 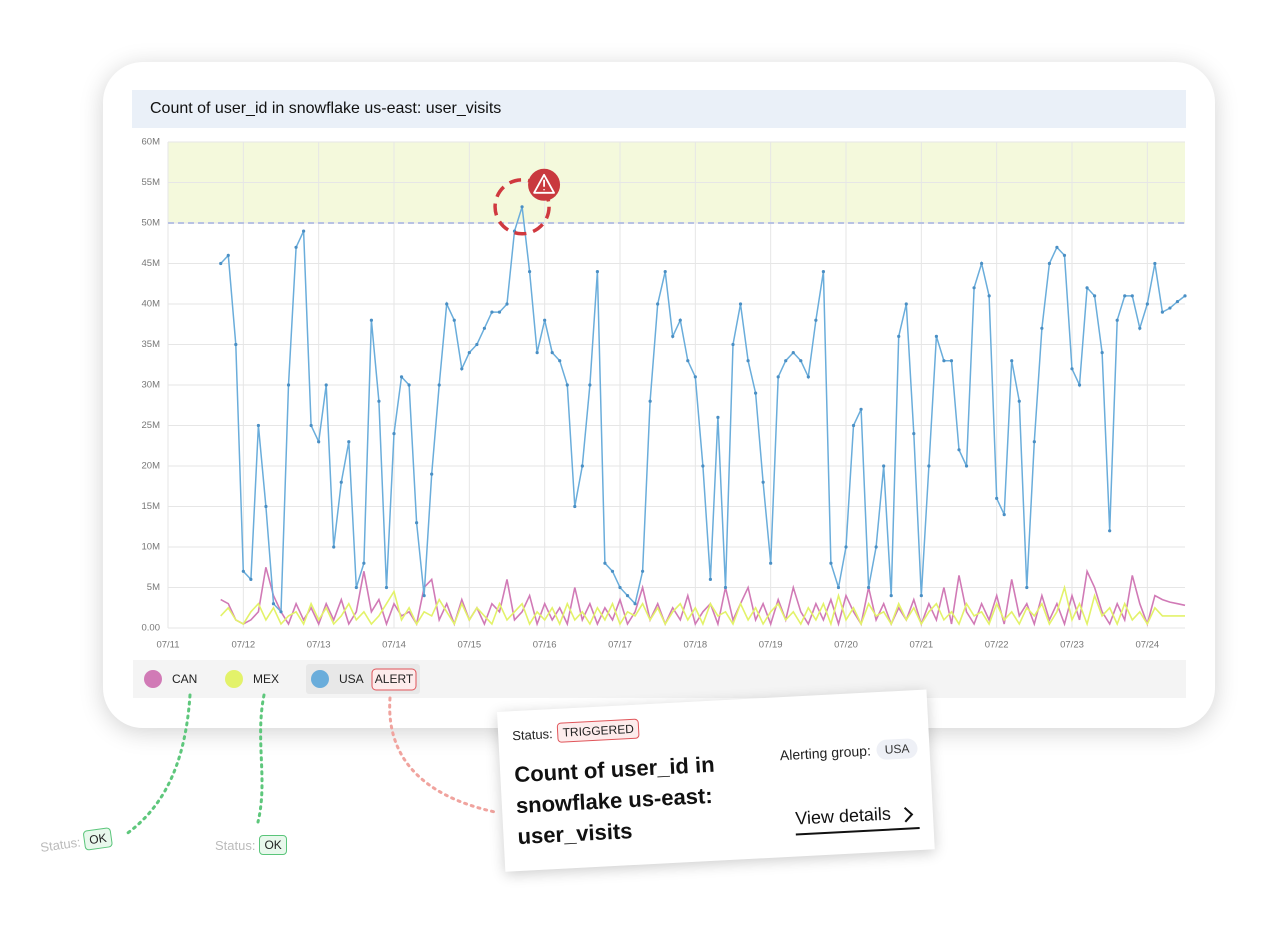 I want to click on y-tick-label: 55M, so click(x=151, y=182).